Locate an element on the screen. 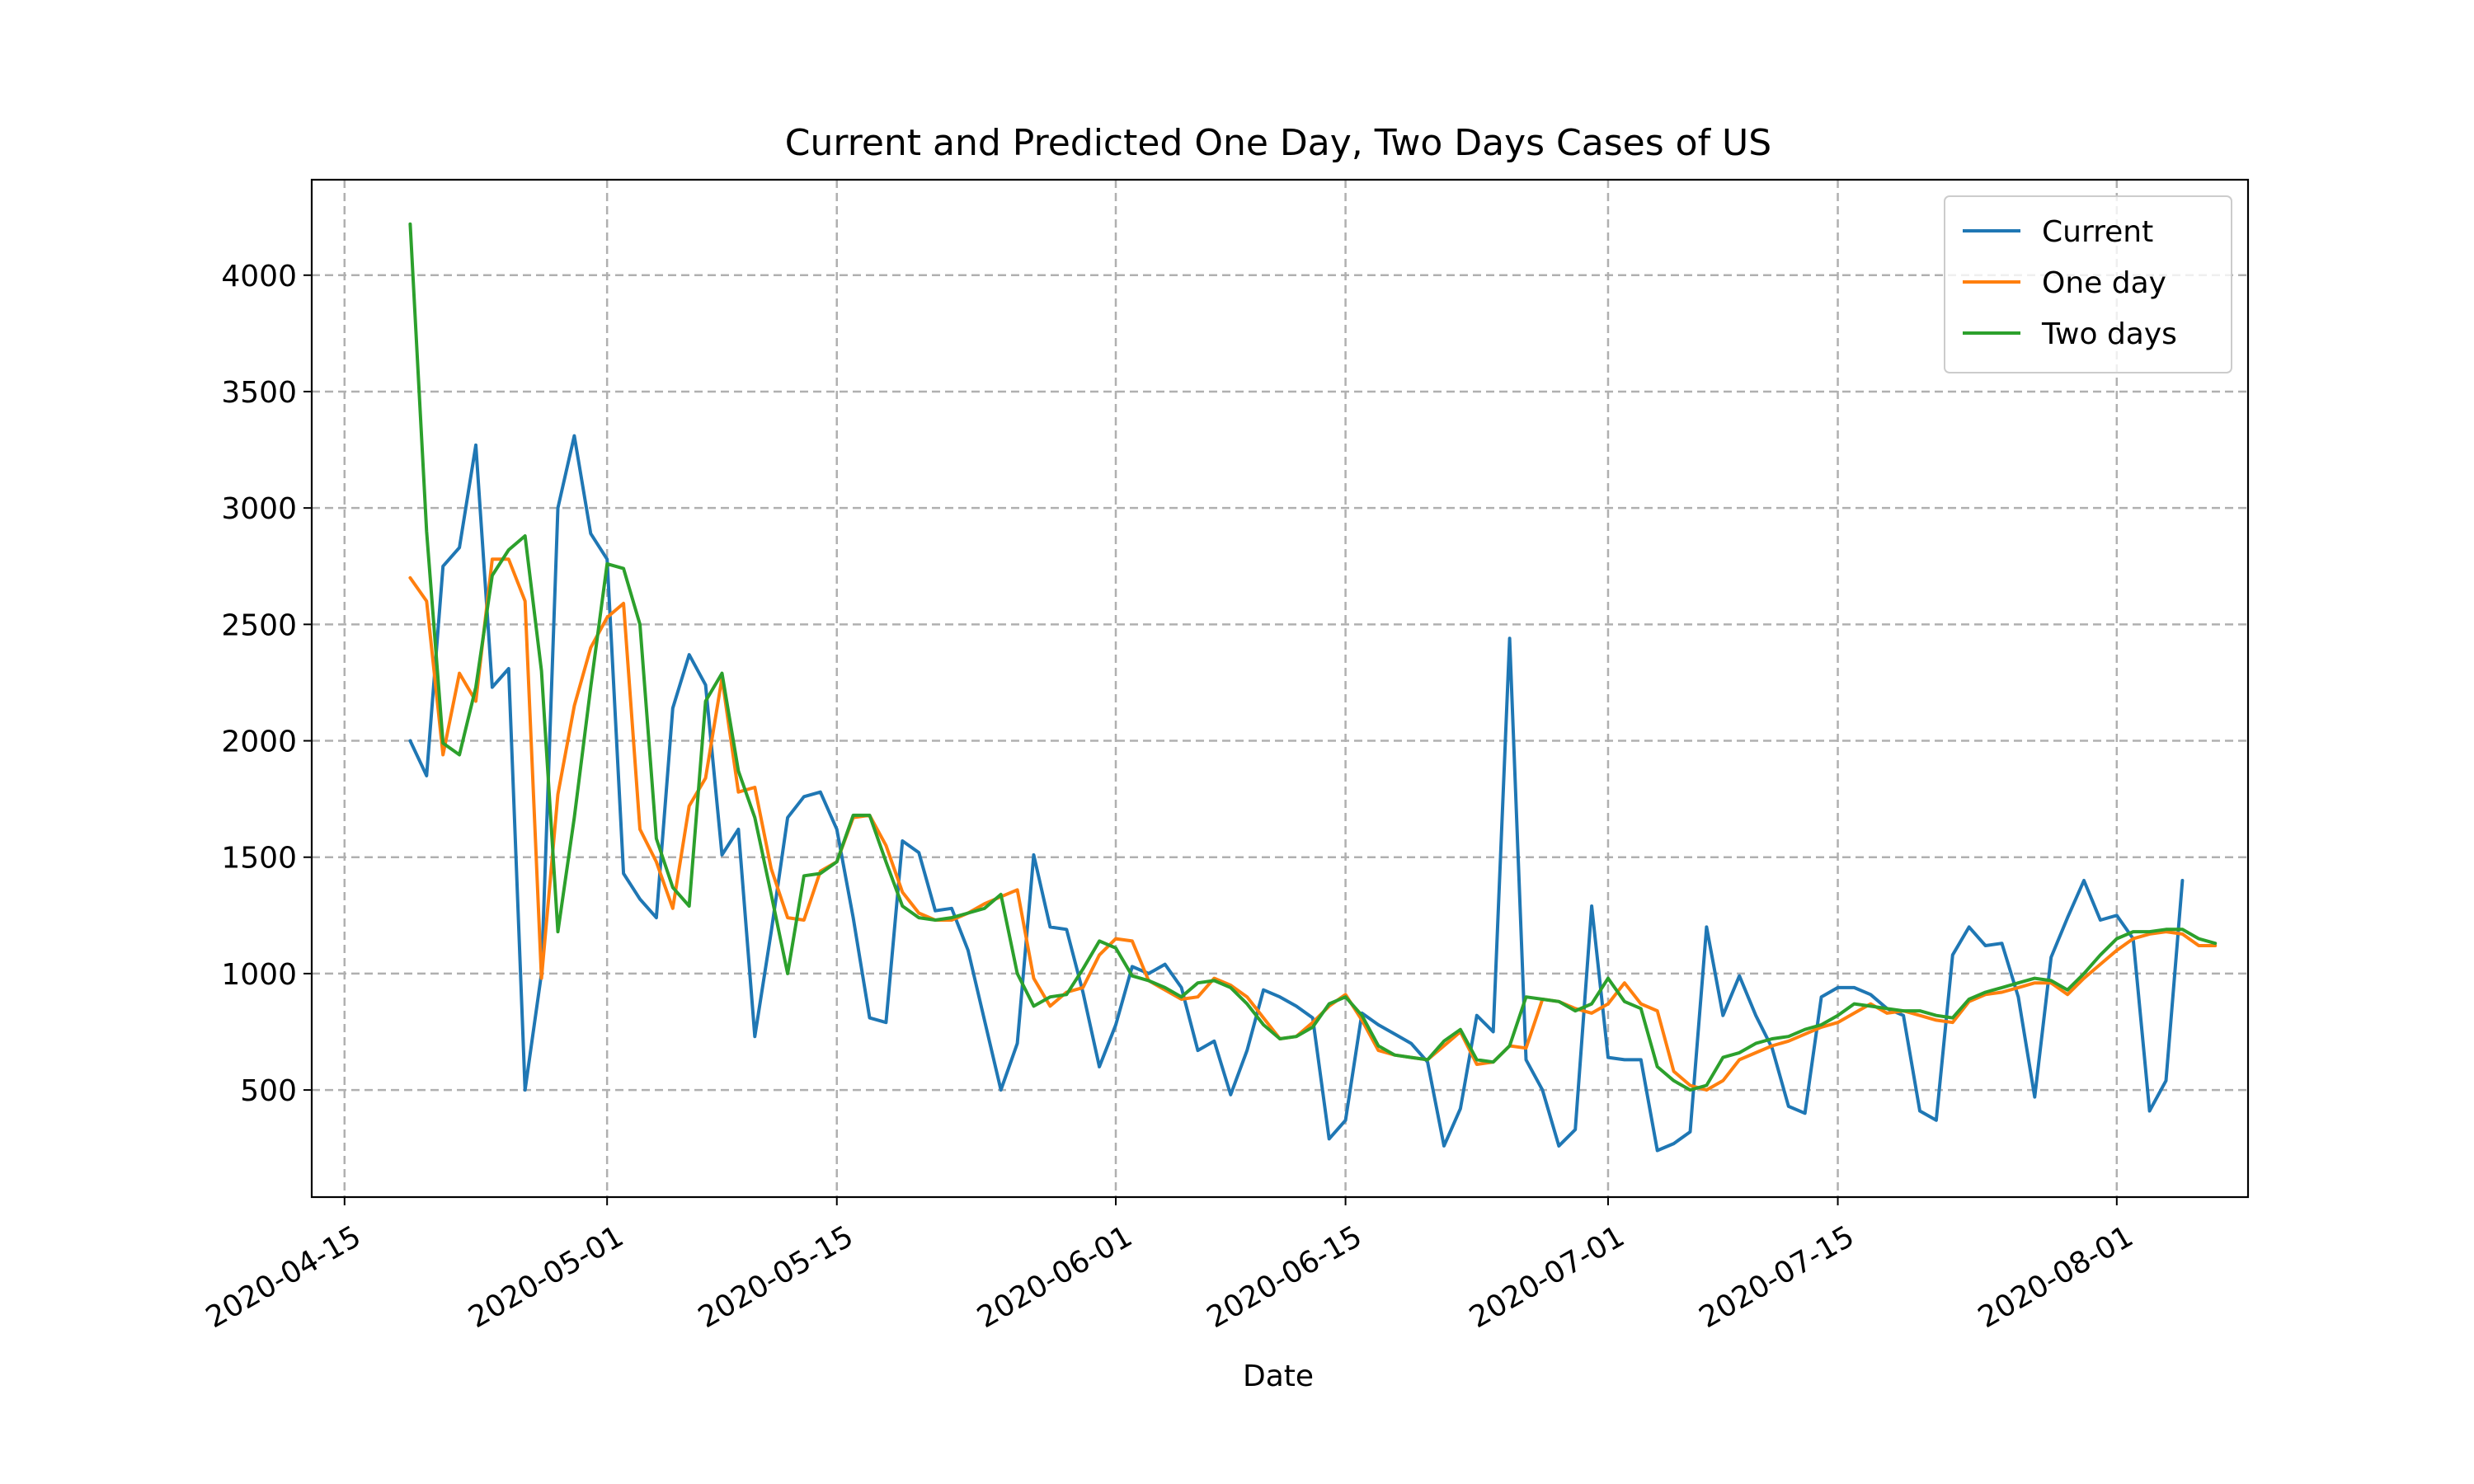 The height and width of the screenshot is (1484, 2474). legend-label-current: Current is located at coordinates (2097, 232).